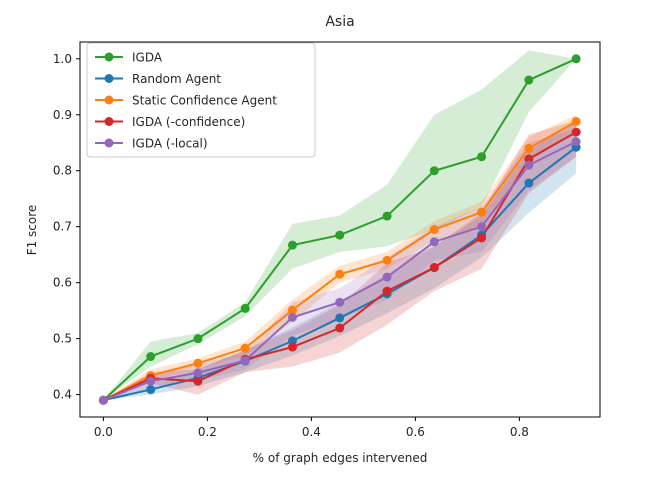 The image size is (654, 492). What do you see at coordinates (109, 143) in the screenshot?
I see `igda-local-legend-marker` at bounding box center [109, 143].